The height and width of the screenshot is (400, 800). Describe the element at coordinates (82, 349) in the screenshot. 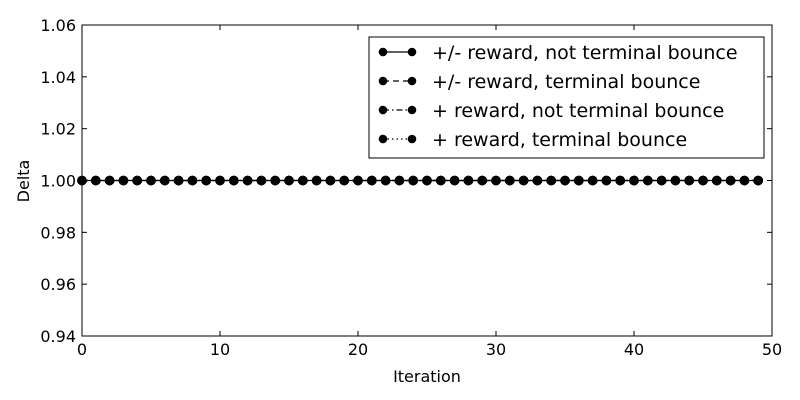

I see `x-tick-label: 0` at that location.